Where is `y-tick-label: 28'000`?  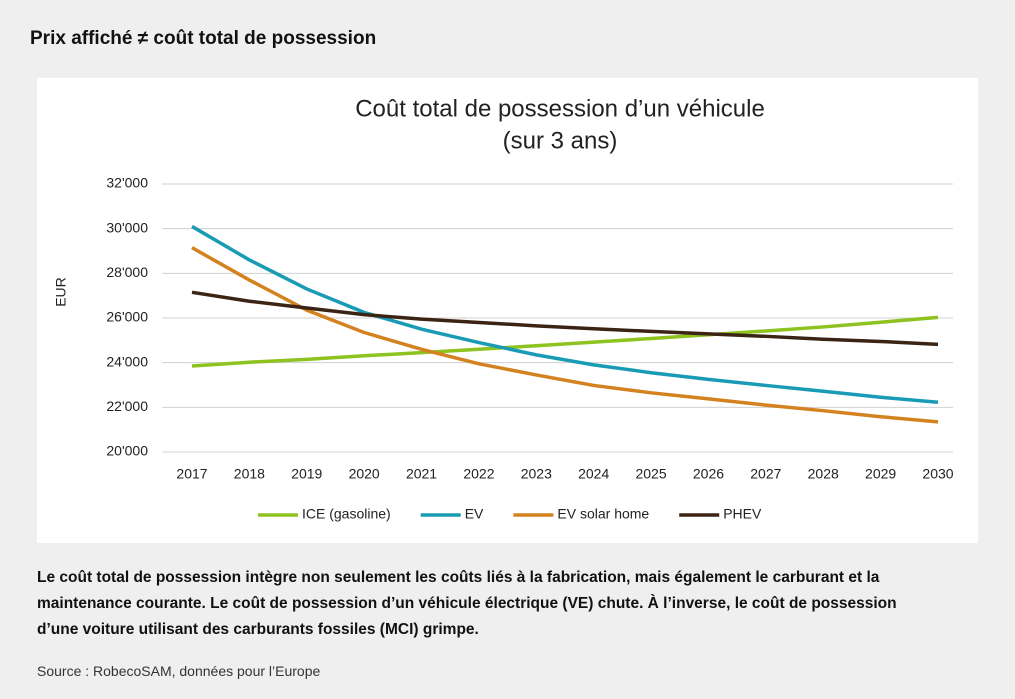 y-tick-label: 28'000 is located at coordinates (127, 272).